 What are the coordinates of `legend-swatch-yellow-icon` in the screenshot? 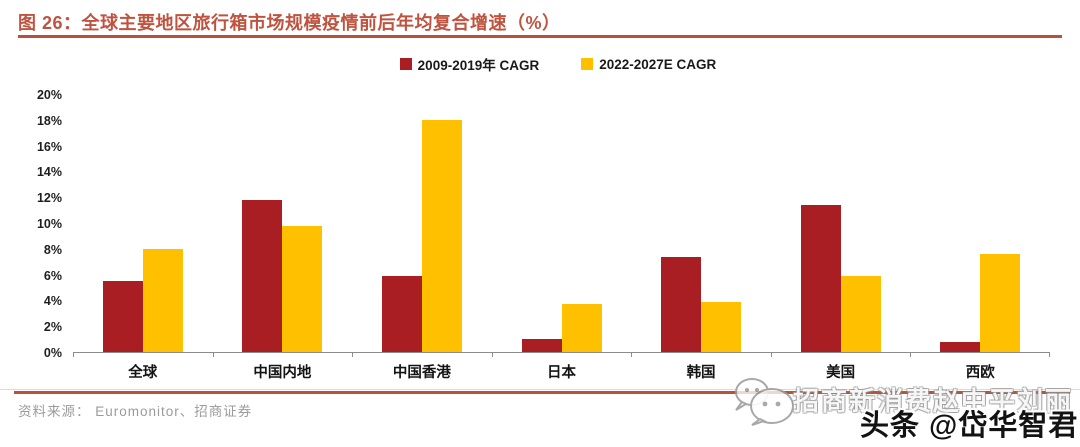 It's located at (587, 64).